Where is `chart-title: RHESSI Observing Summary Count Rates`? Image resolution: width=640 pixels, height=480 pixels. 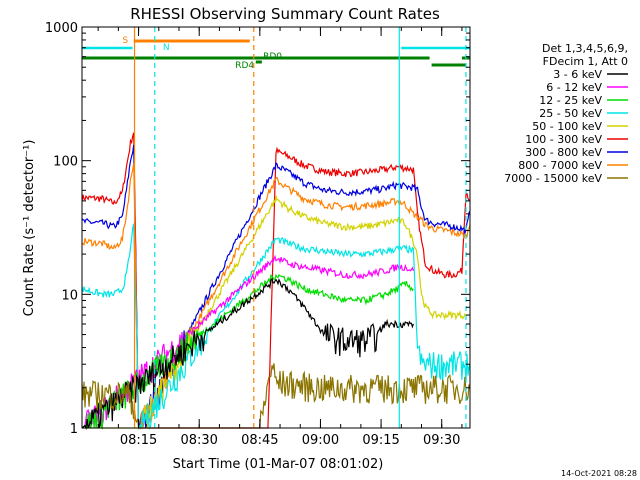 chart-title: RHESSI Observing Summary Count Rates is located at coordinates (285, 14).